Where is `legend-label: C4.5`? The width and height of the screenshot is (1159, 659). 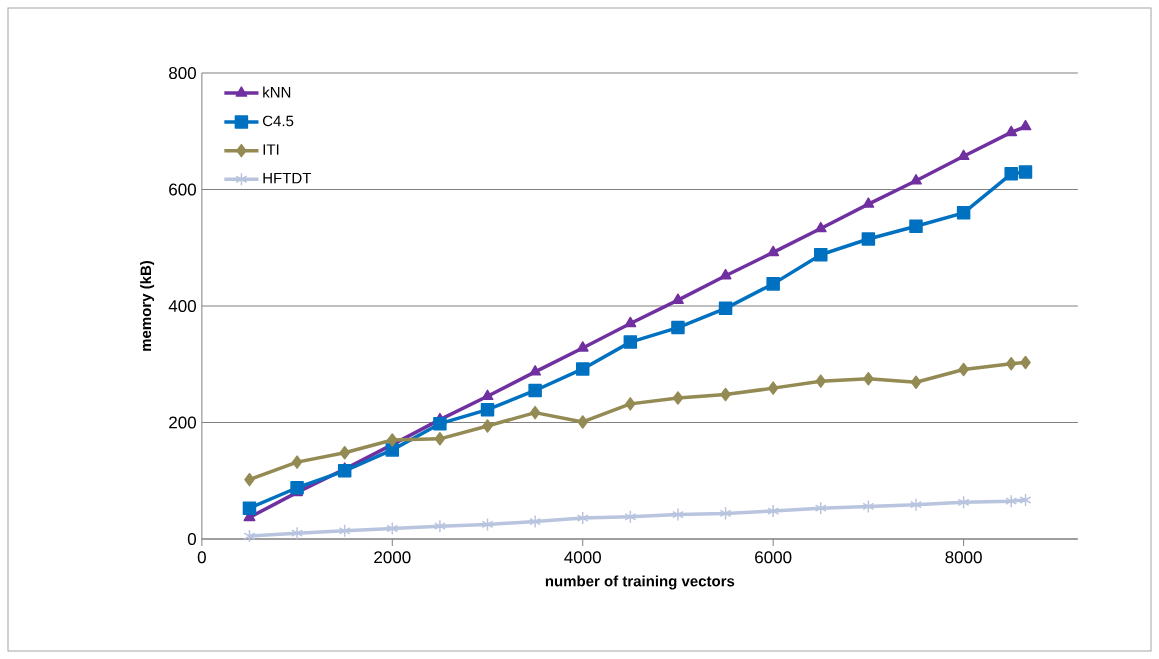
legend-label: C4.5 is located at coordinates (278, 121).